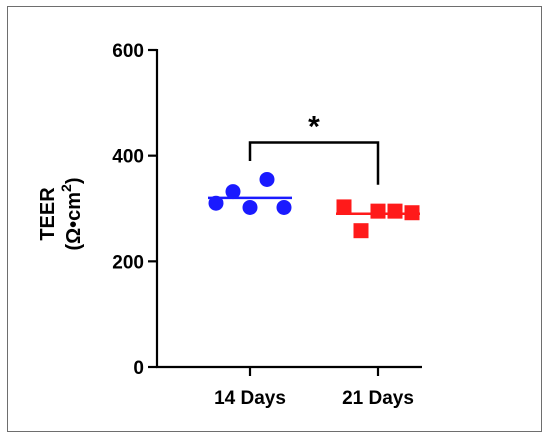 The height and width of the screenshot is (440, 550). Describe the element at coordinates (66, 188) in the screenshot. I see `y-axis-label-superscript: 2` at that location.